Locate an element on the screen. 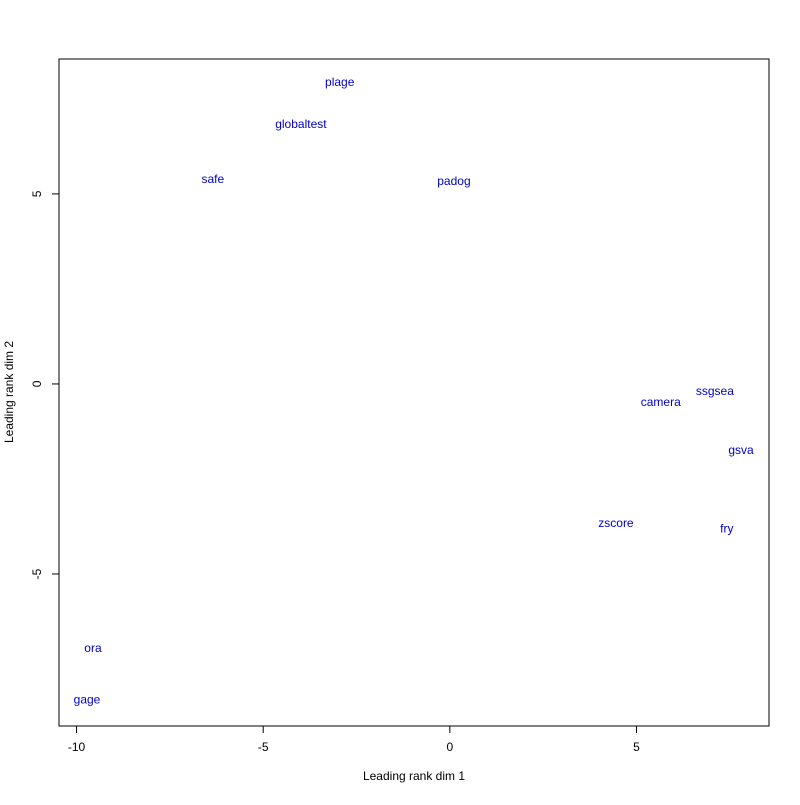  point-label: padog is located at coordinates (453, 181).